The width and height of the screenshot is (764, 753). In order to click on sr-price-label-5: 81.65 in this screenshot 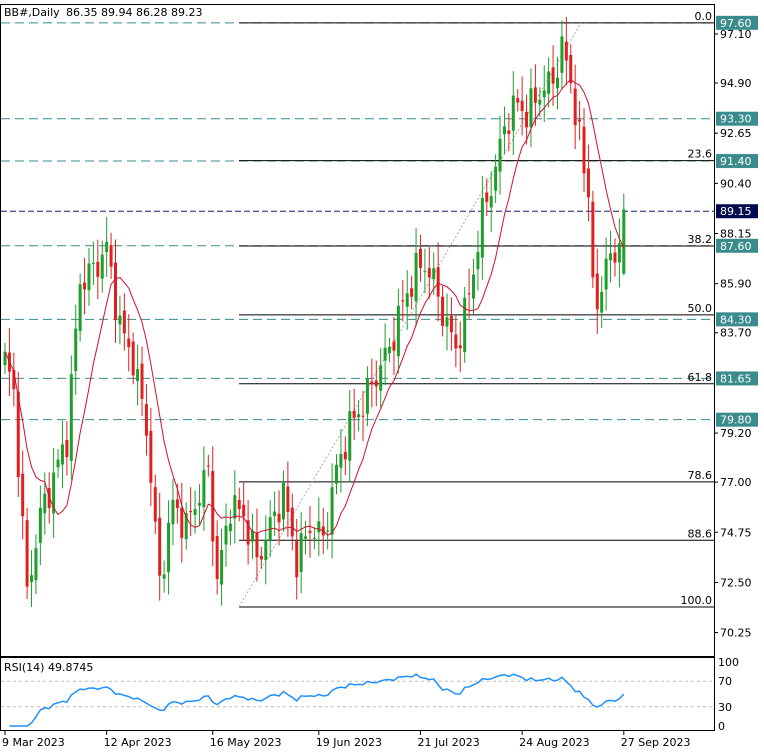, I will do `click(736, 378)`.